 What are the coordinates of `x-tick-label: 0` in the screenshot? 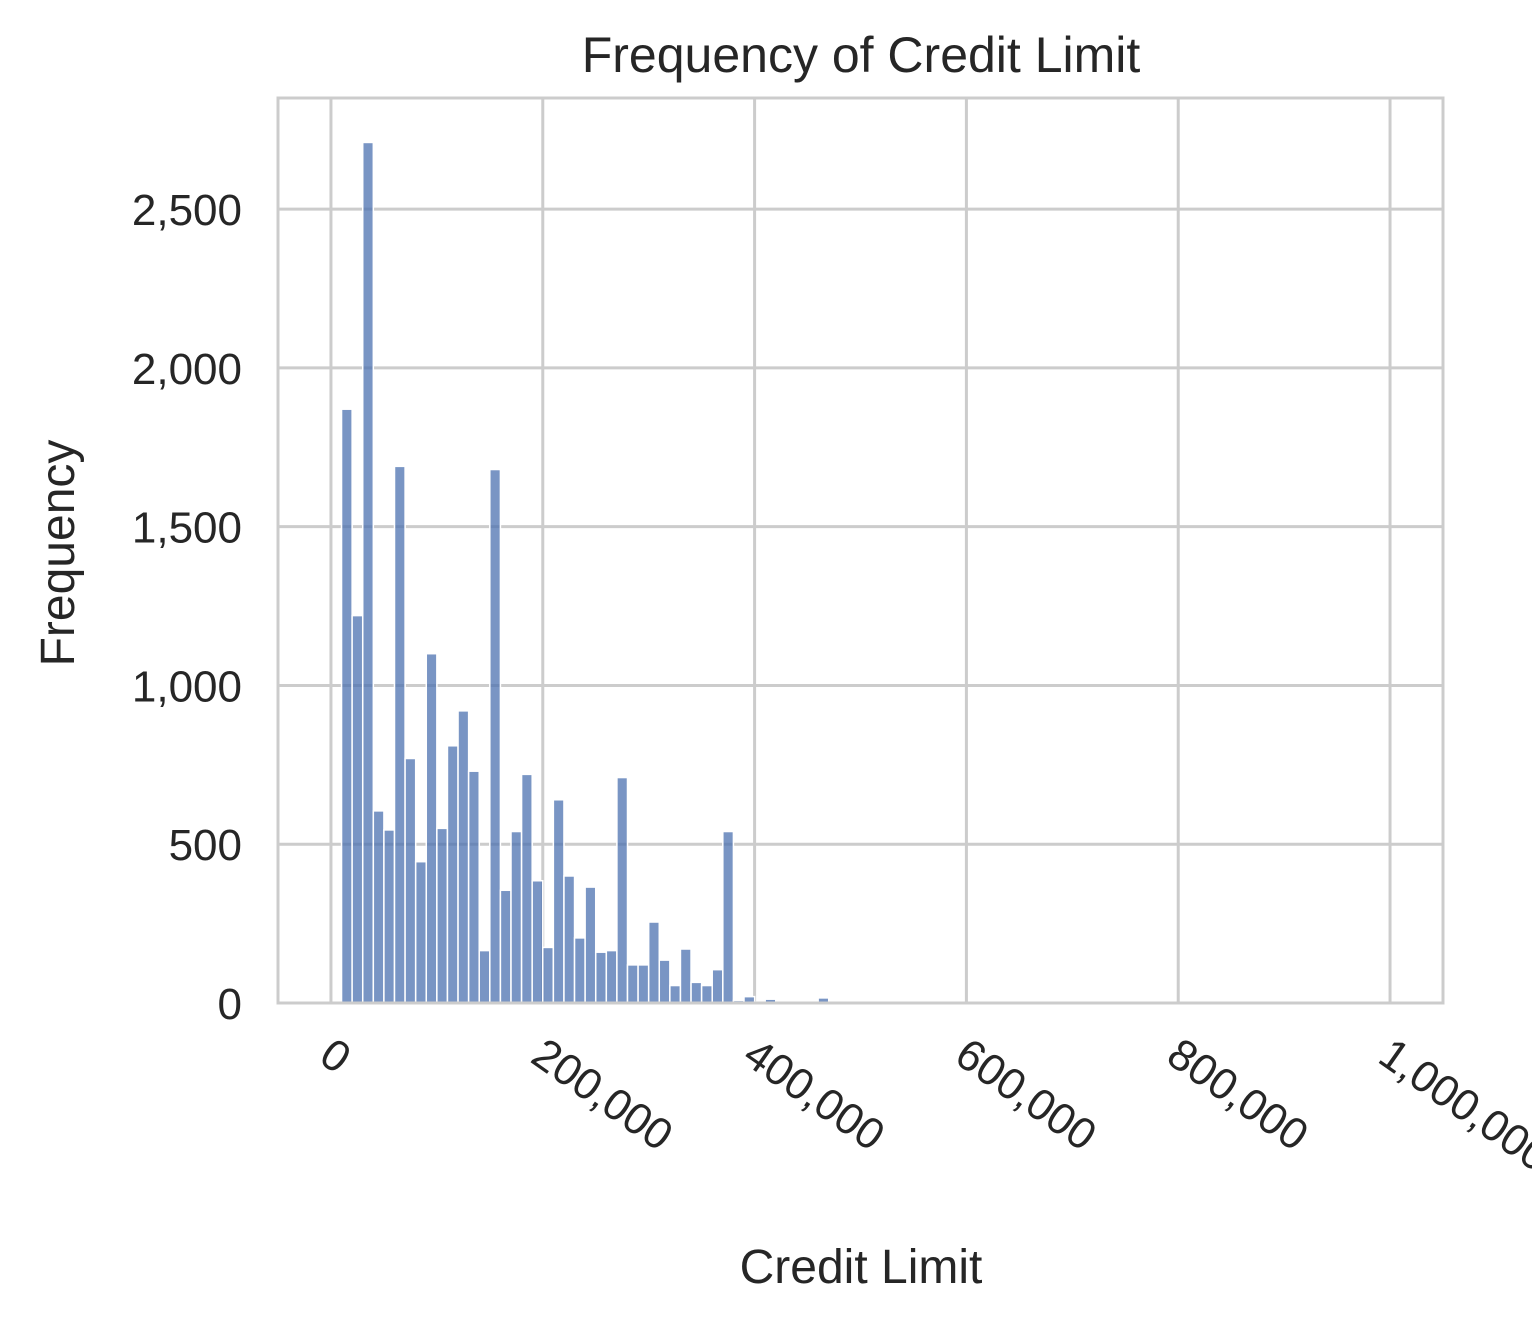 It's located at (335, 1056).